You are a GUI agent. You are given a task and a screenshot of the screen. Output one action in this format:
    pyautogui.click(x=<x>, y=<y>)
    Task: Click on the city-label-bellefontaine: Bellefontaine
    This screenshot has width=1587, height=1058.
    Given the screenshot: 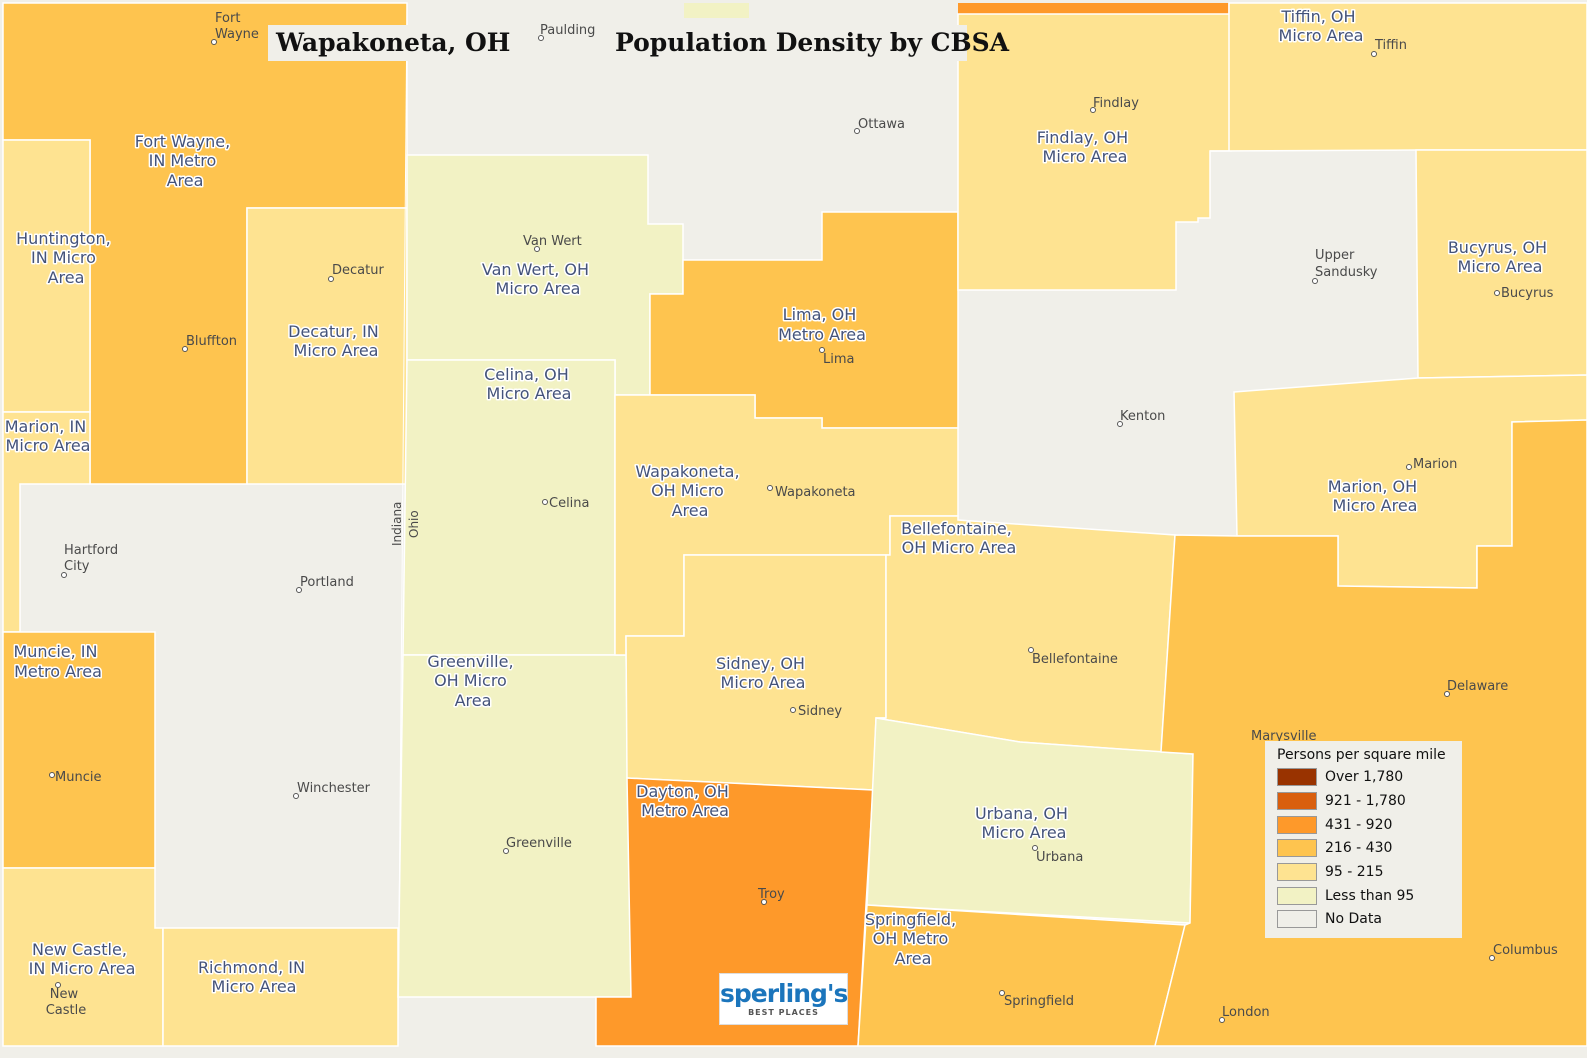 What is the action you would take?
    pyautogui.click(x=1075, y=659)
    